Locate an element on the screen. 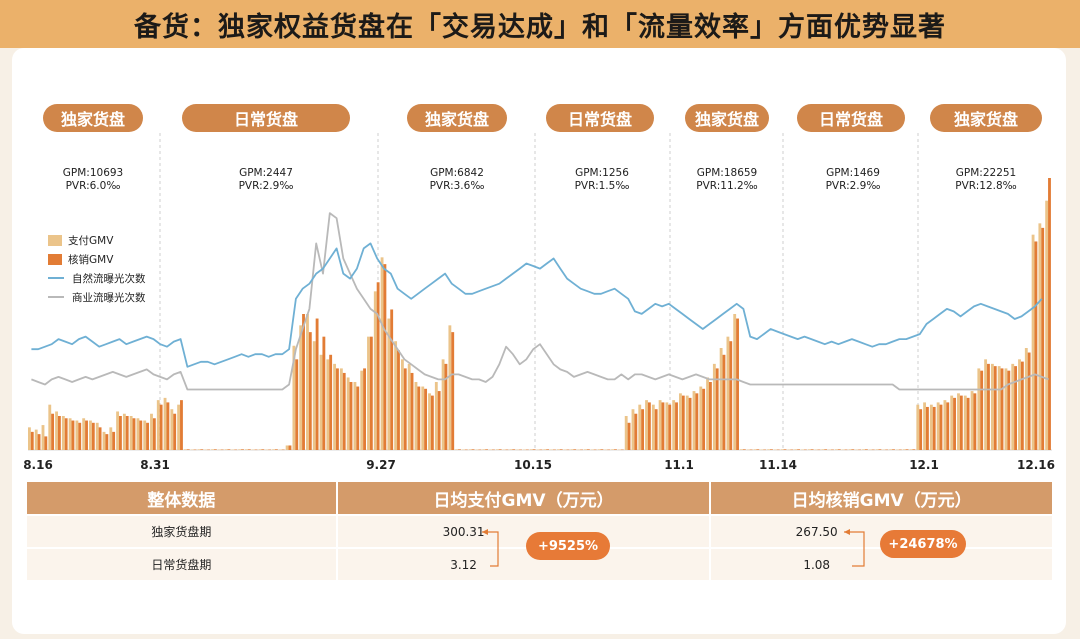  pvr-value: PVR:1.5‰ is located at coordinates (602, 186).